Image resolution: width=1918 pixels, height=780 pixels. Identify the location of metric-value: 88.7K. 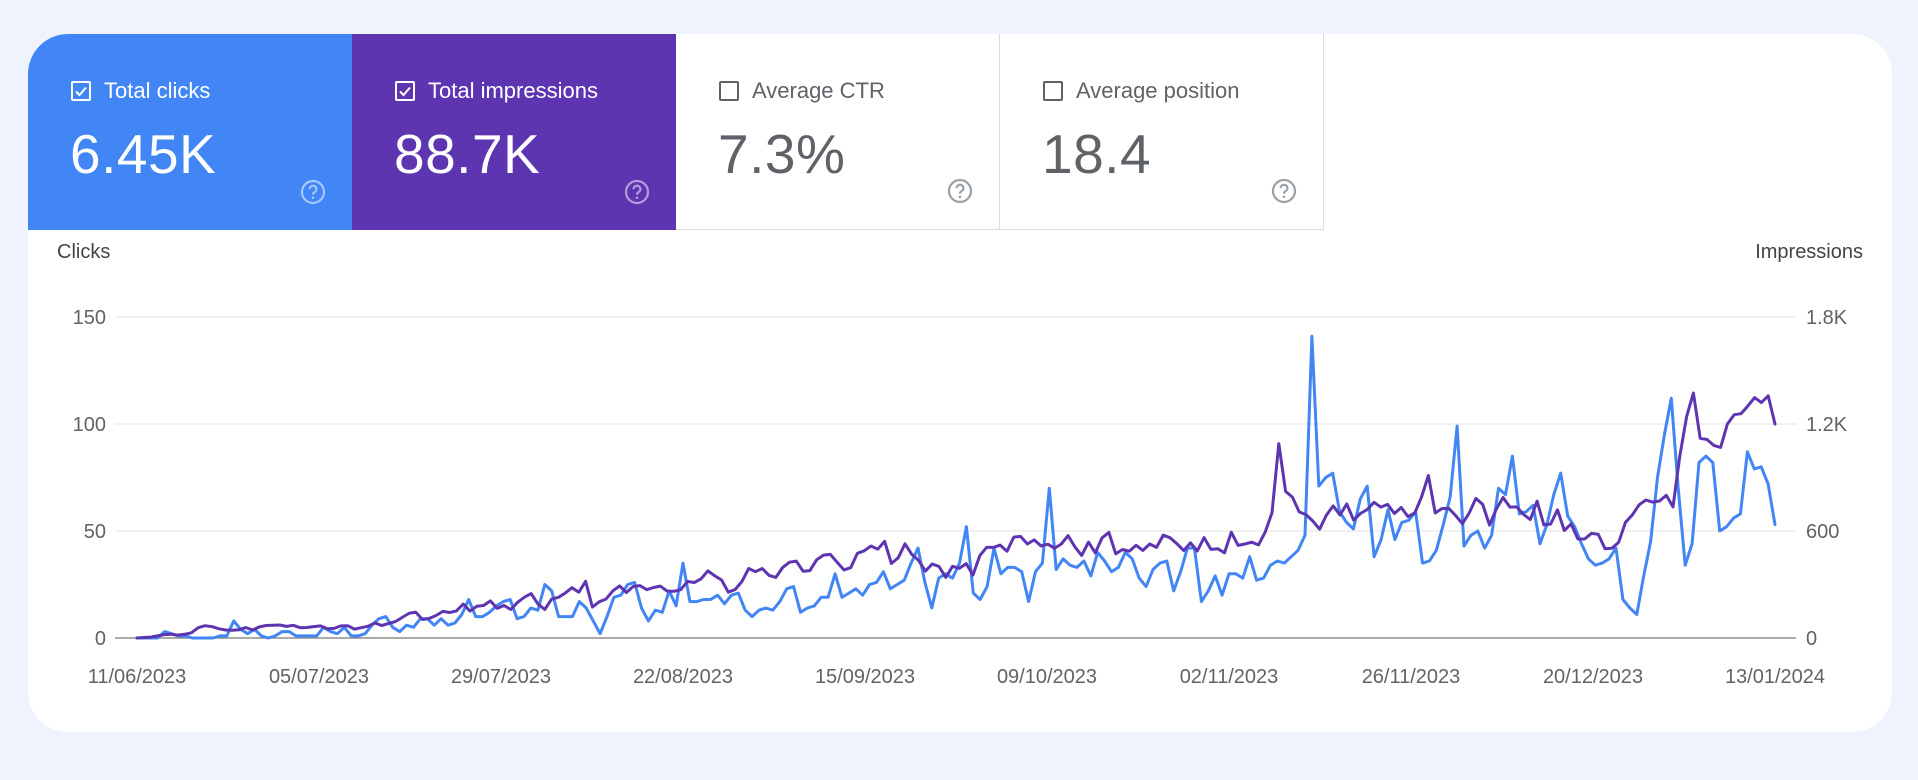
(467, 154).